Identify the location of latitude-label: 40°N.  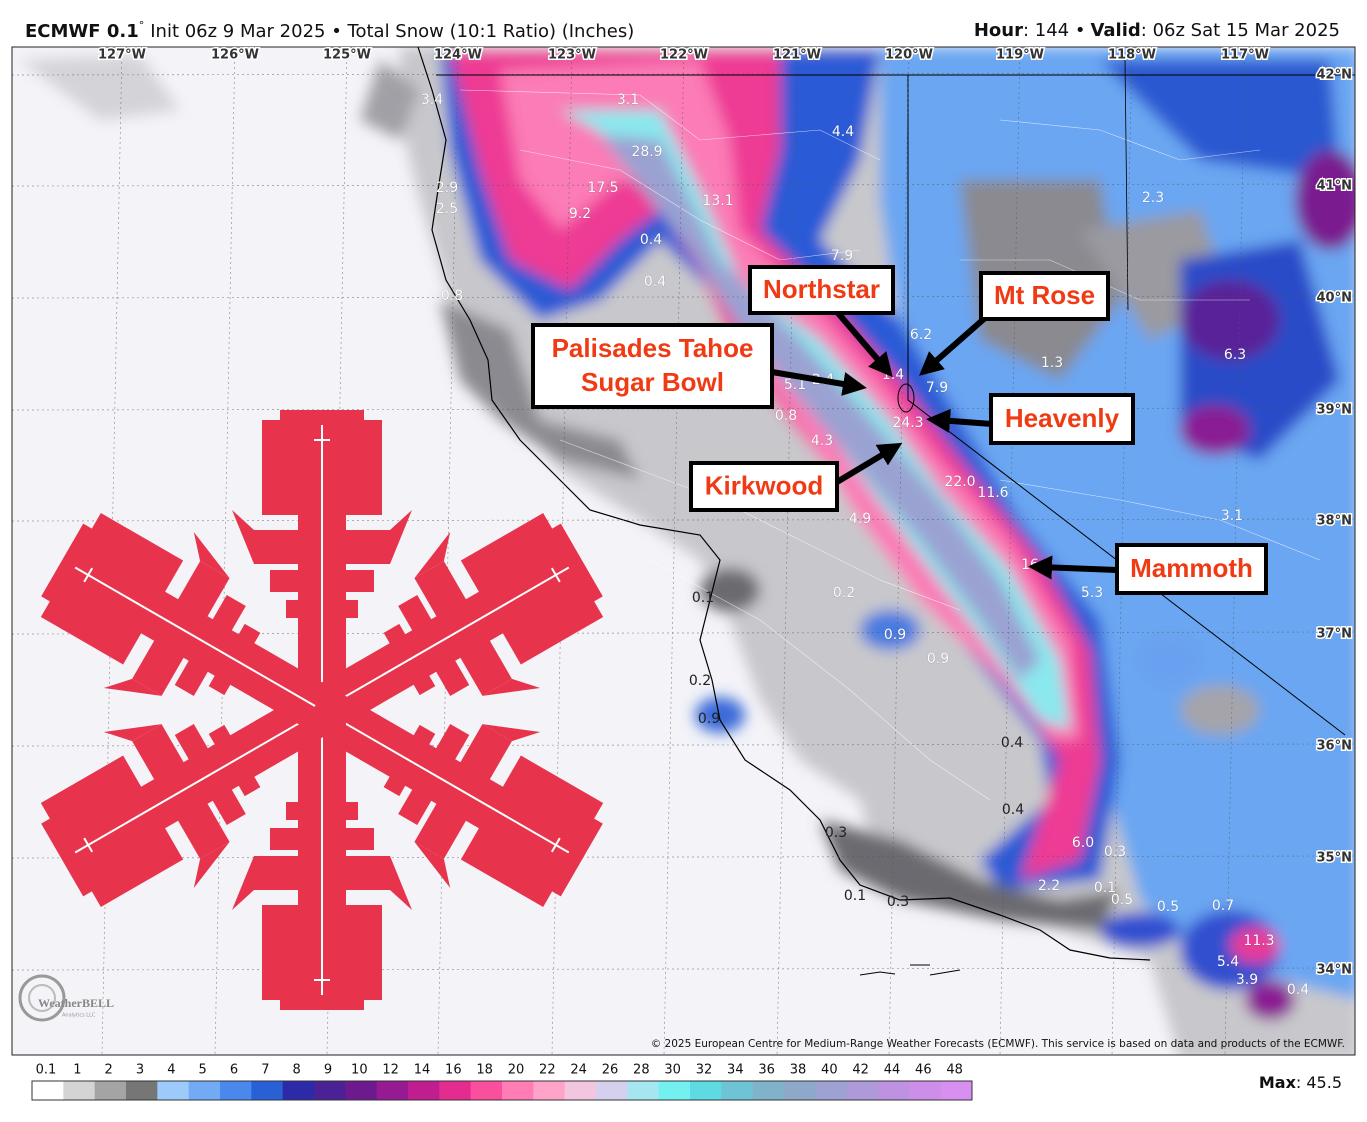
(1334, 298).